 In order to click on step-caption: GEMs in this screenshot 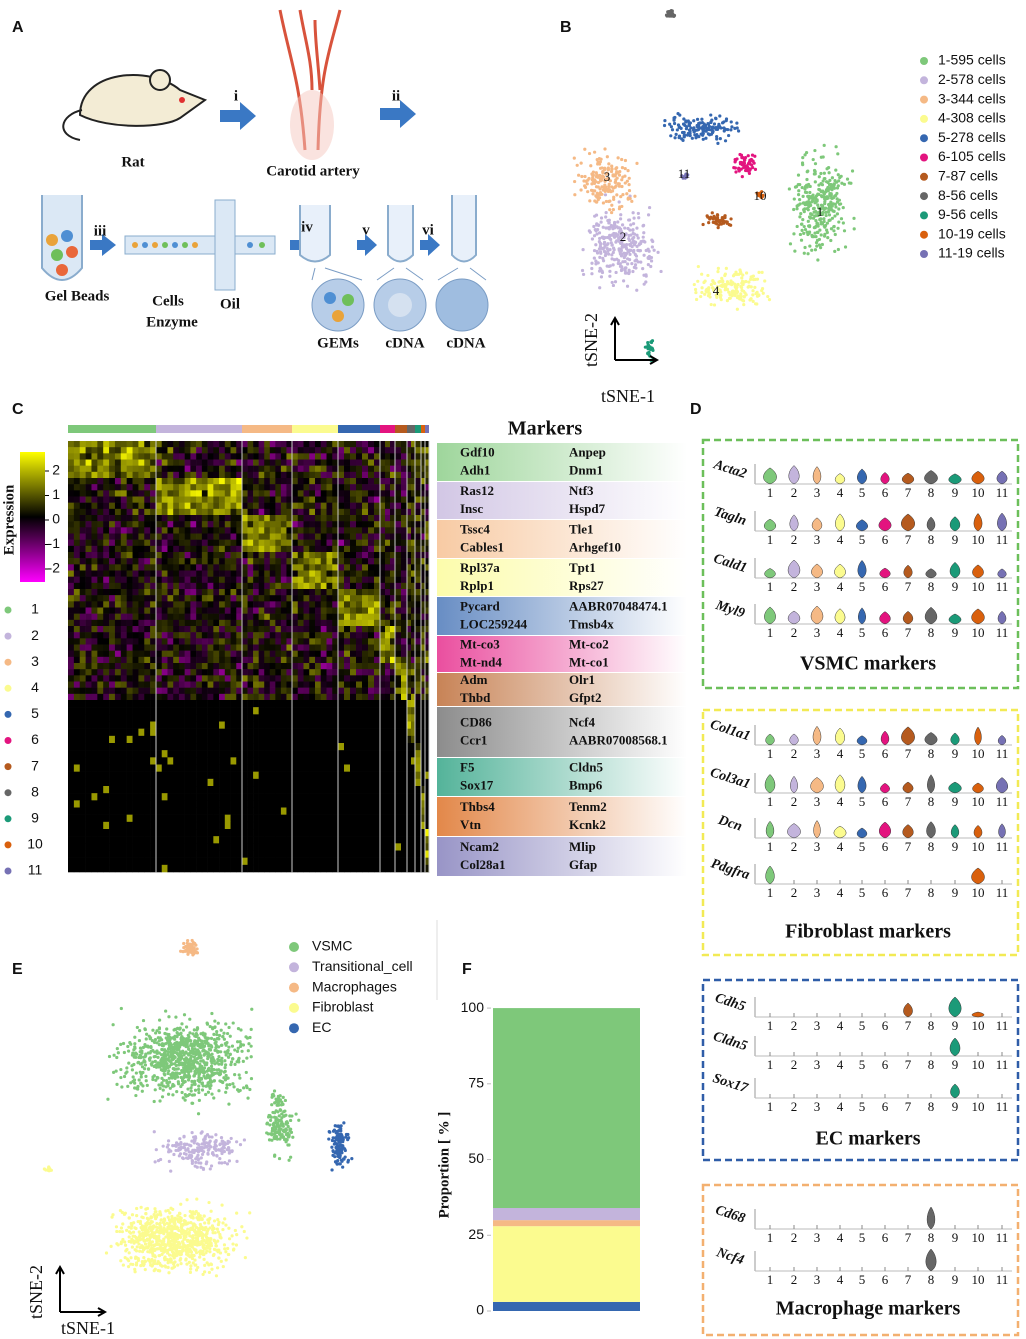, I will do `click(338, 343)`.